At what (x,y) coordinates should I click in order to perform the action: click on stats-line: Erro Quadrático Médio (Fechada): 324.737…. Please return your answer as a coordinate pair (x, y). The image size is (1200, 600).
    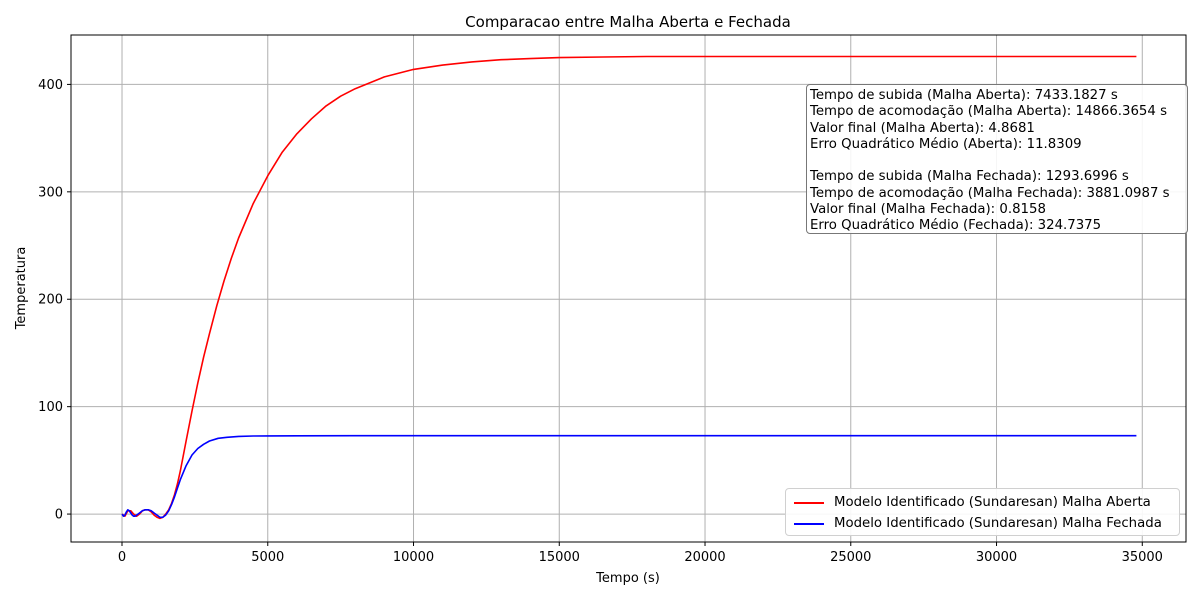
    Looking at the image, I should click on (956, 226).